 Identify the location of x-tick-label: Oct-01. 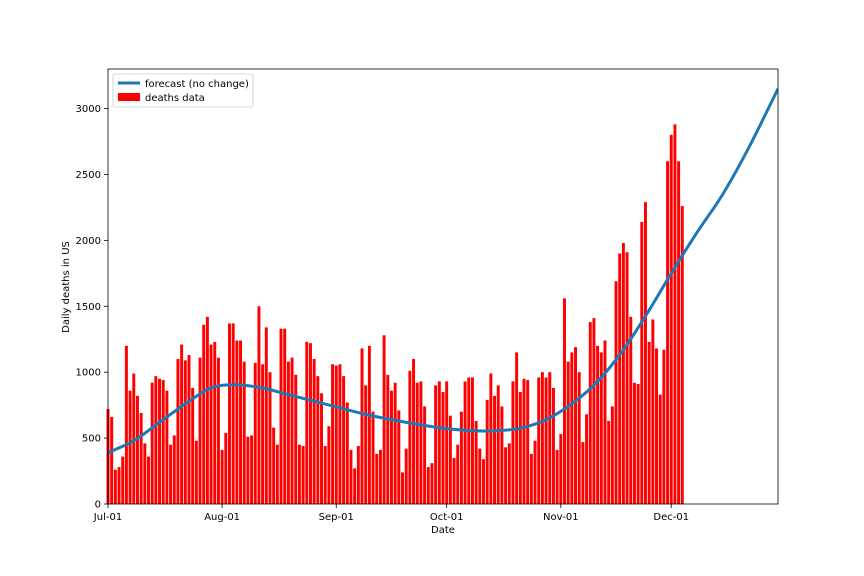
(447, 517).